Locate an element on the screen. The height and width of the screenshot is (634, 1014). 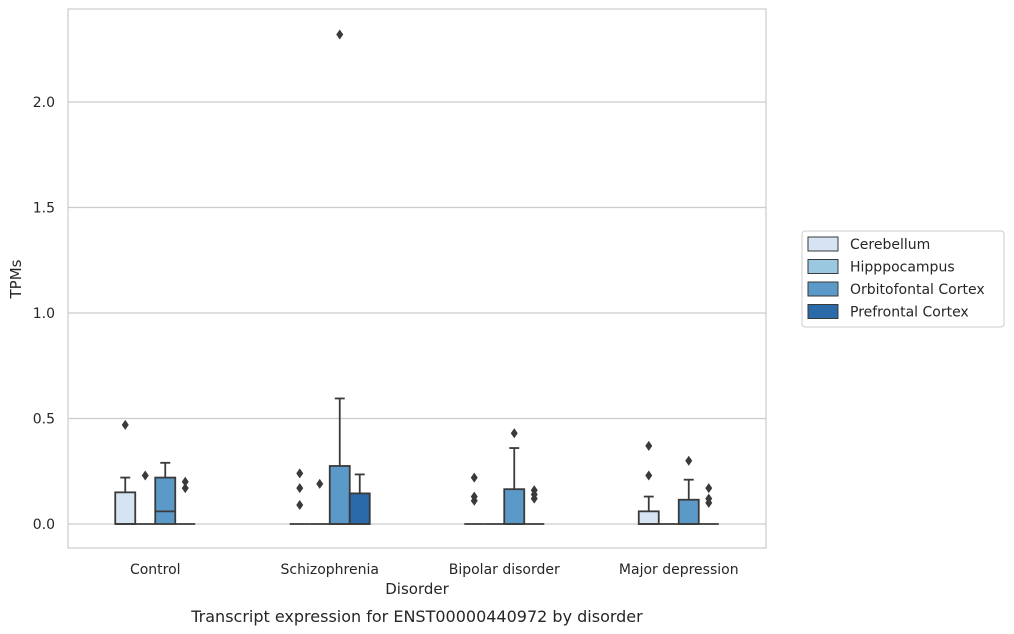
y-axis-title: TPMs is located at coordinates (16, 279).